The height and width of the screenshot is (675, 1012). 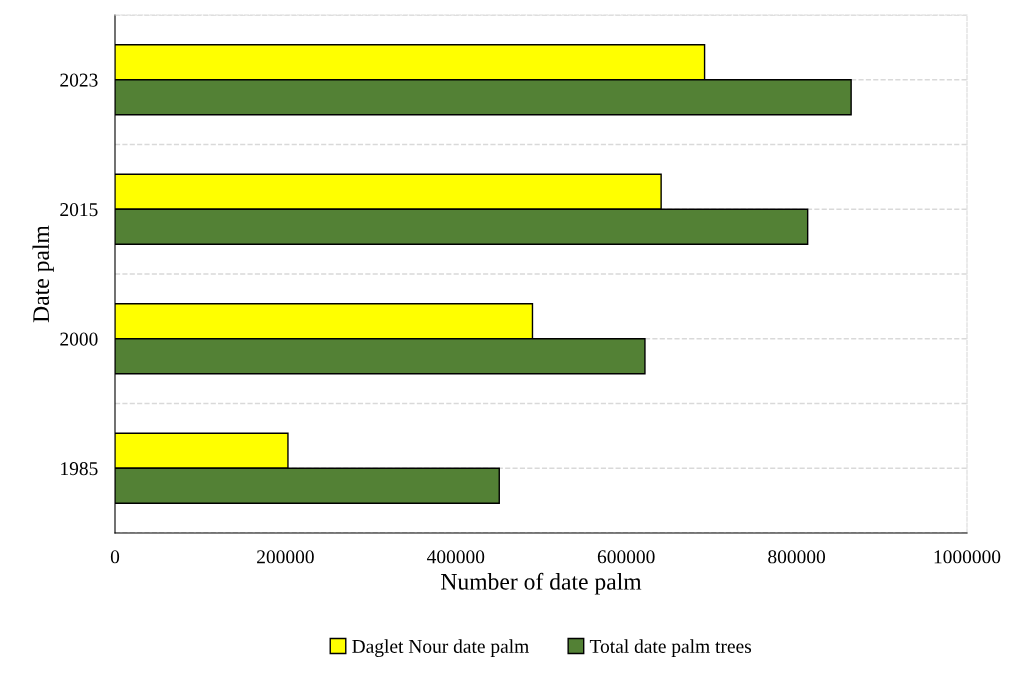 What do you see at coordinates (456, 557) in the screenshot?
I see `x-tick-label: 400000` at bounding box center [456, 557].